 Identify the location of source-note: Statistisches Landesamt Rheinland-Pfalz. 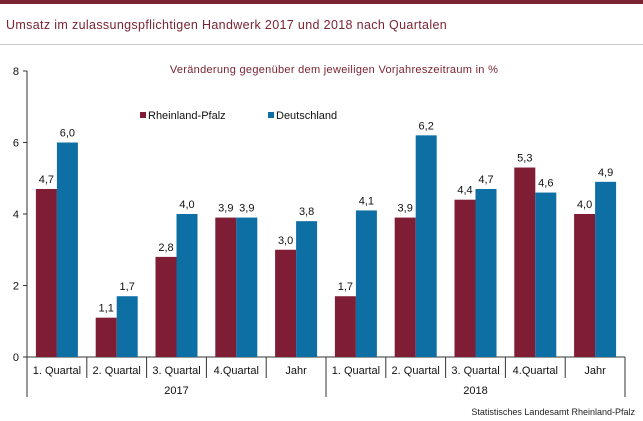
(553, 412).